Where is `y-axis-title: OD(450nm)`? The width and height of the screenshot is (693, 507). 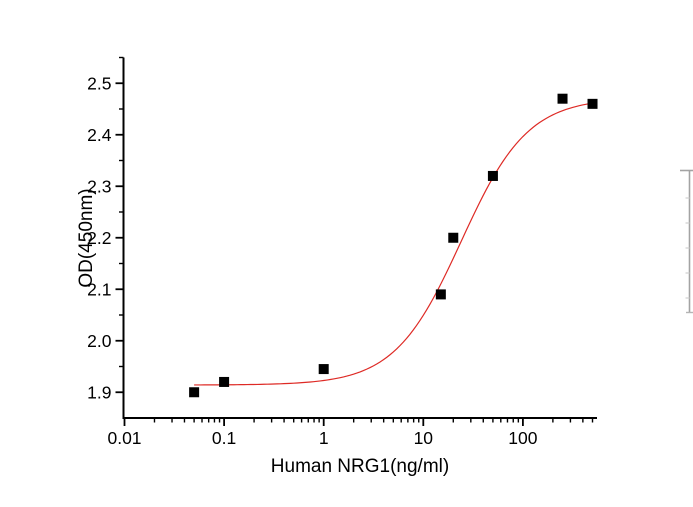
y-axis-title: OD(450nm) is located at coordinates (86, 237).